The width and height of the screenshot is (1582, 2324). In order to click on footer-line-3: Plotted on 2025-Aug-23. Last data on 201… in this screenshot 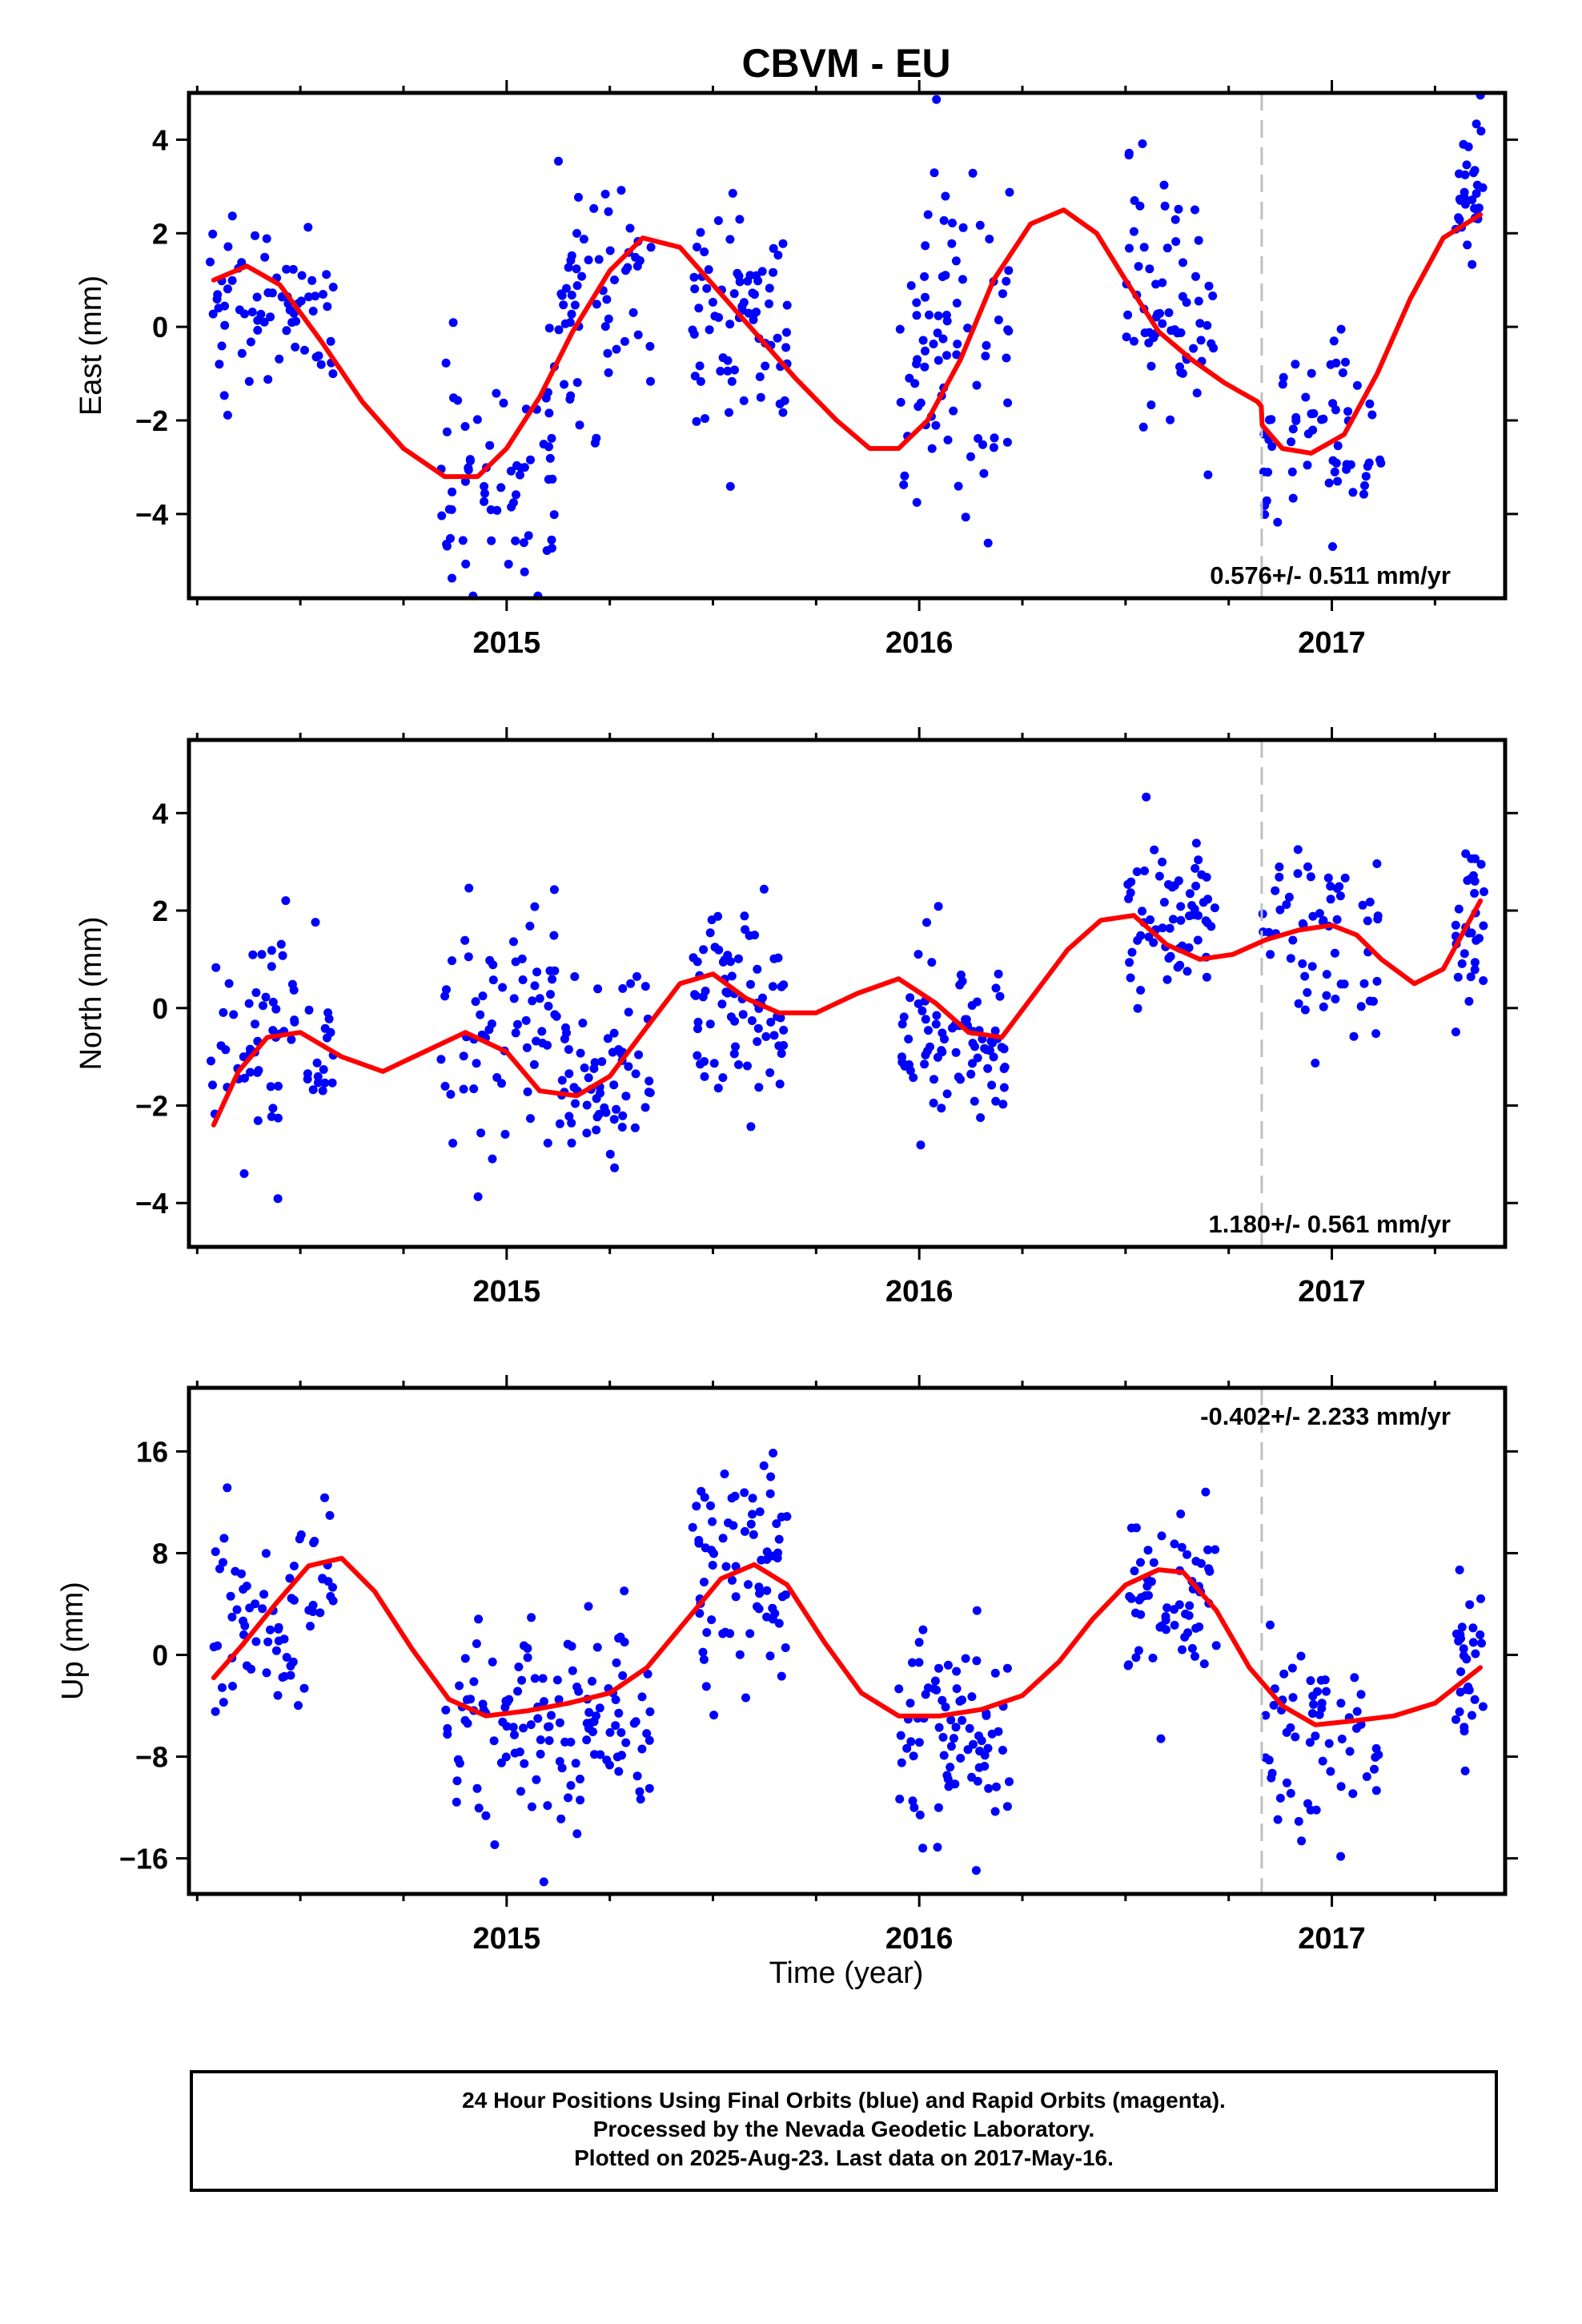, I will do `click(844, 2157)`.